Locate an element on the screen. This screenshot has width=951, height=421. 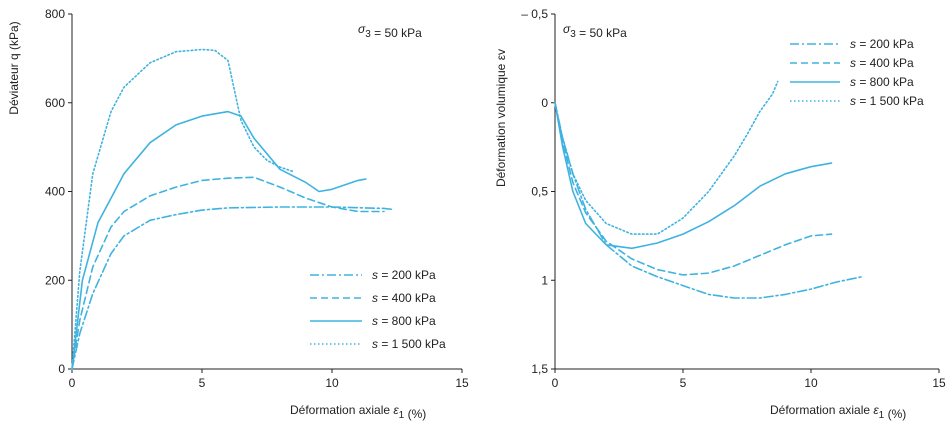
right-legend-label: s = 800 kPa is located at coordinates (882, 82).